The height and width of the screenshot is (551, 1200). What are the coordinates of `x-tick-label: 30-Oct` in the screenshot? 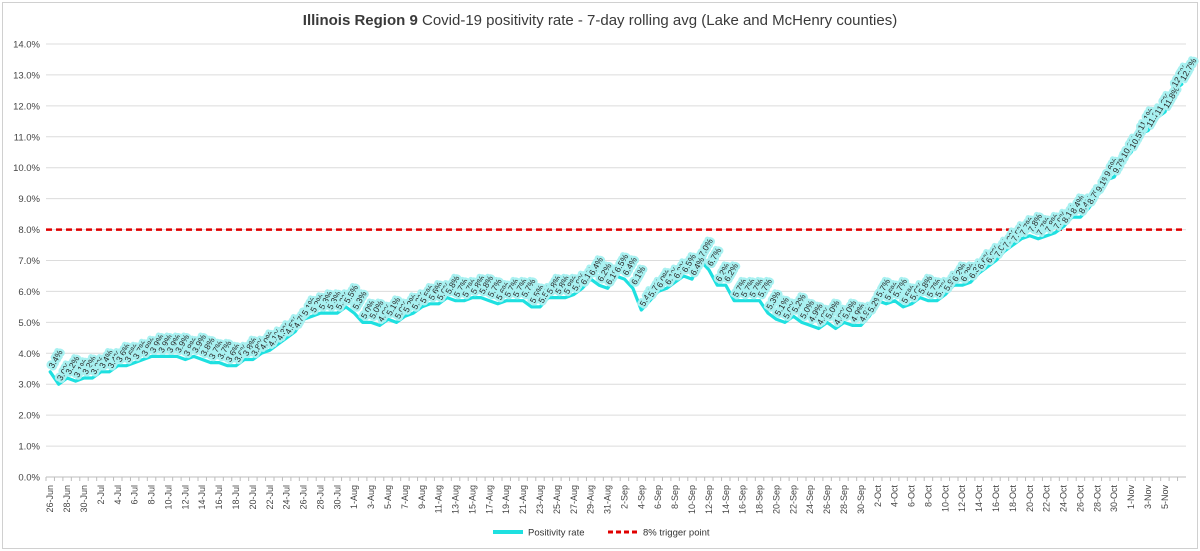 It's located at (1114, 499).